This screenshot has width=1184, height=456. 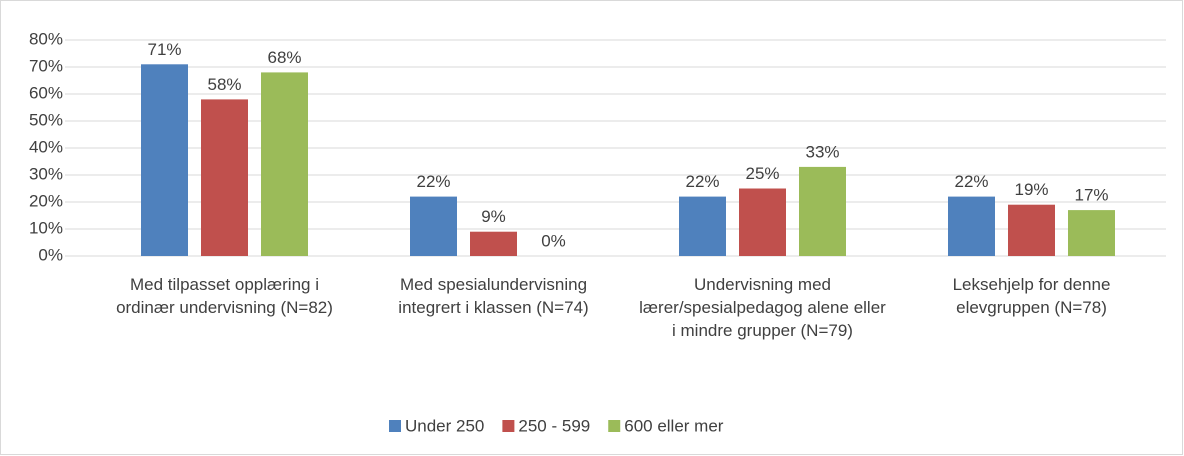 I want to click on y-tick-label: 70%, so click(x=46, y=65).